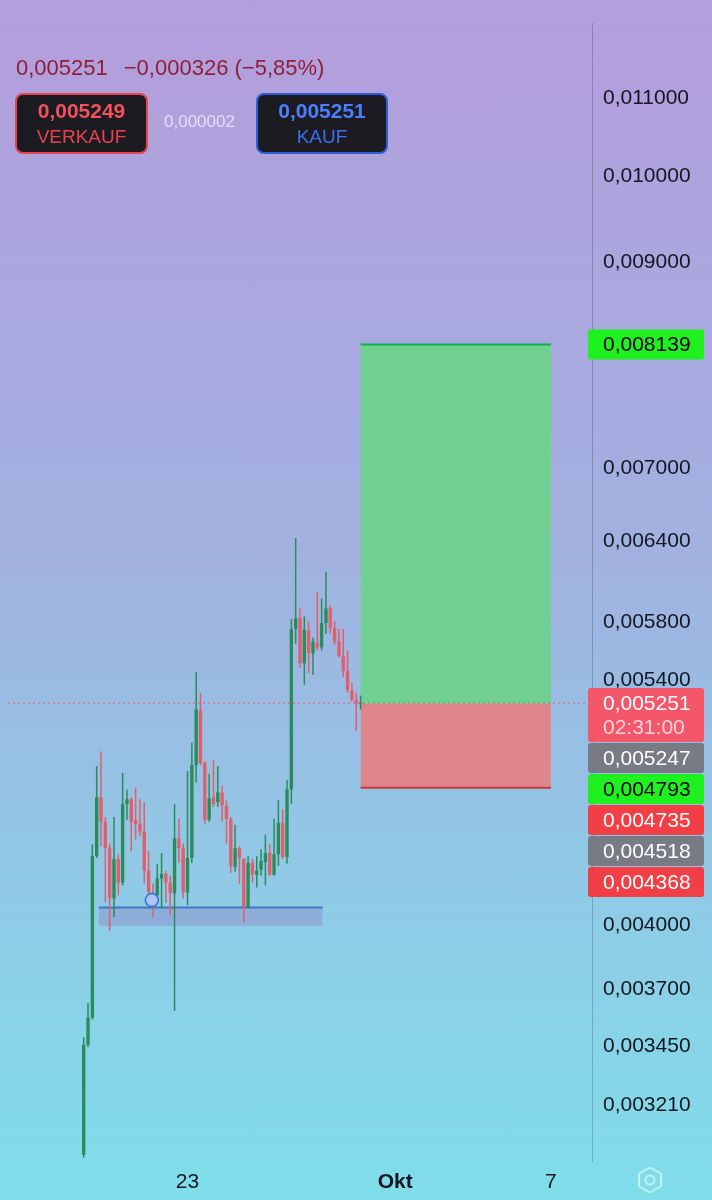 This screenshot has height=1200, width=712. What do you see at coordinates (647, 819) in the screenshot?
I see `text: 0,004735` at bounding box center [647, 819].